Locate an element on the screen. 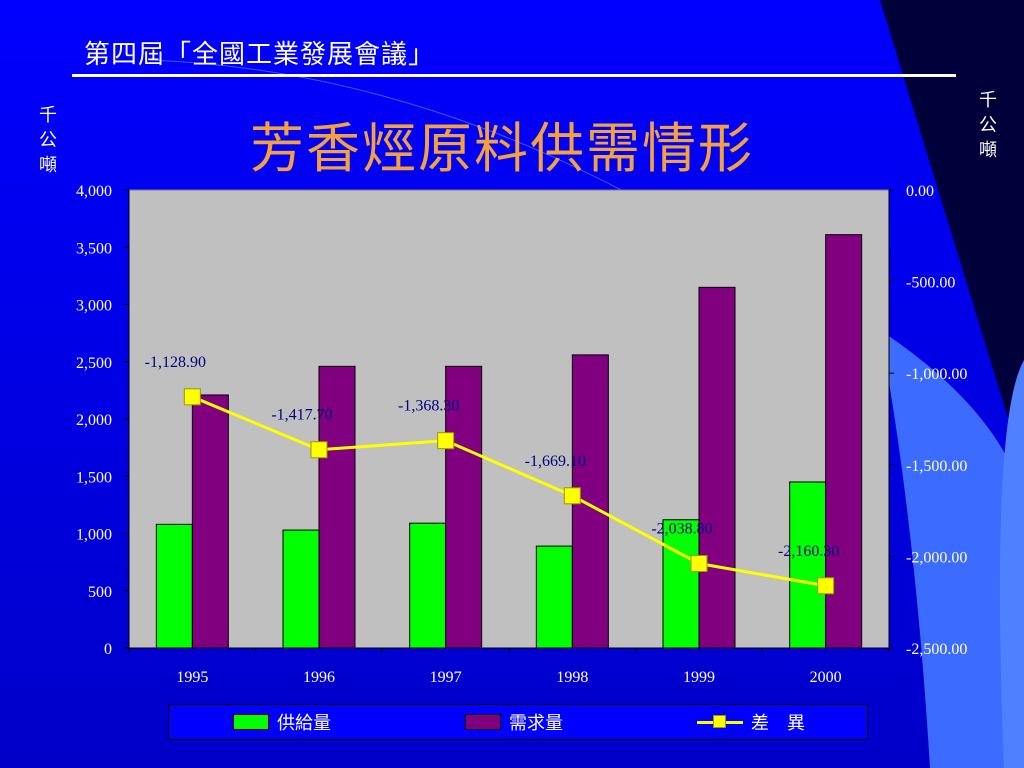 This screenshot has width=1024, height=768. right-axis-tick-label: -2,000.00 is located at coordinates (936, 557).